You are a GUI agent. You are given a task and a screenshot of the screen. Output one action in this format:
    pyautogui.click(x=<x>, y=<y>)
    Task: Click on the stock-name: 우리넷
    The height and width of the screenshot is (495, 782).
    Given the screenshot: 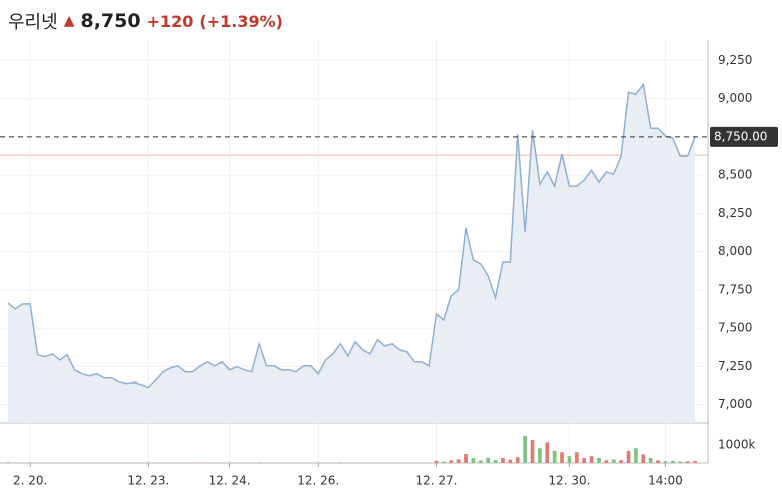 What is the action you would take?
    pyautogui.click(x=33, y=22)
    